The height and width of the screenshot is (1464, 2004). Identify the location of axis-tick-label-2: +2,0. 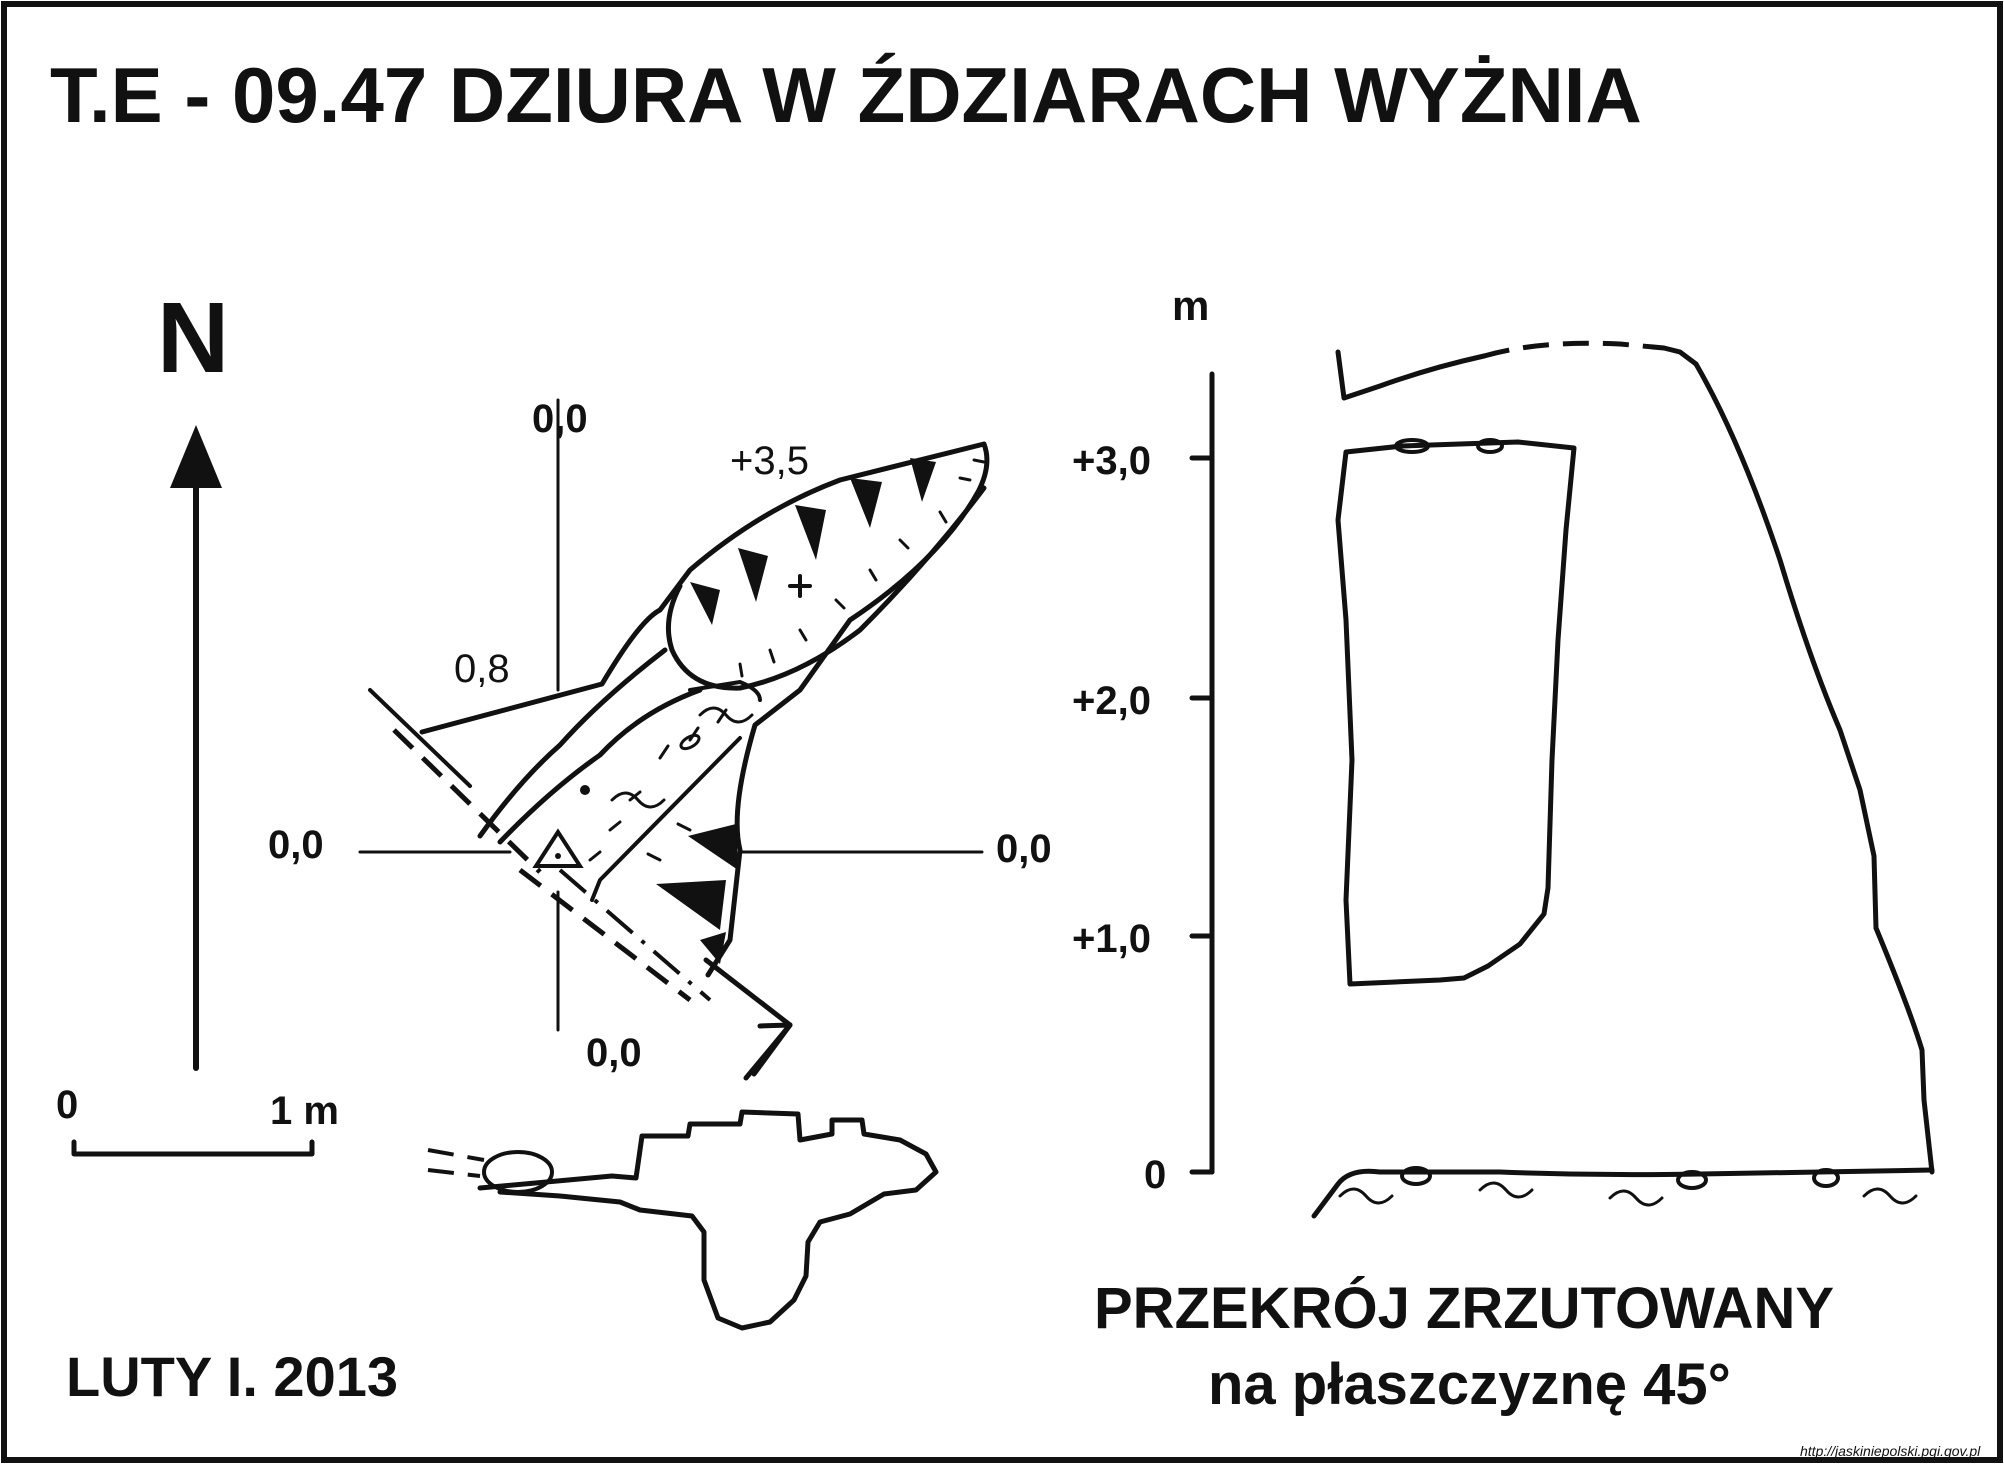
(1111, 701).